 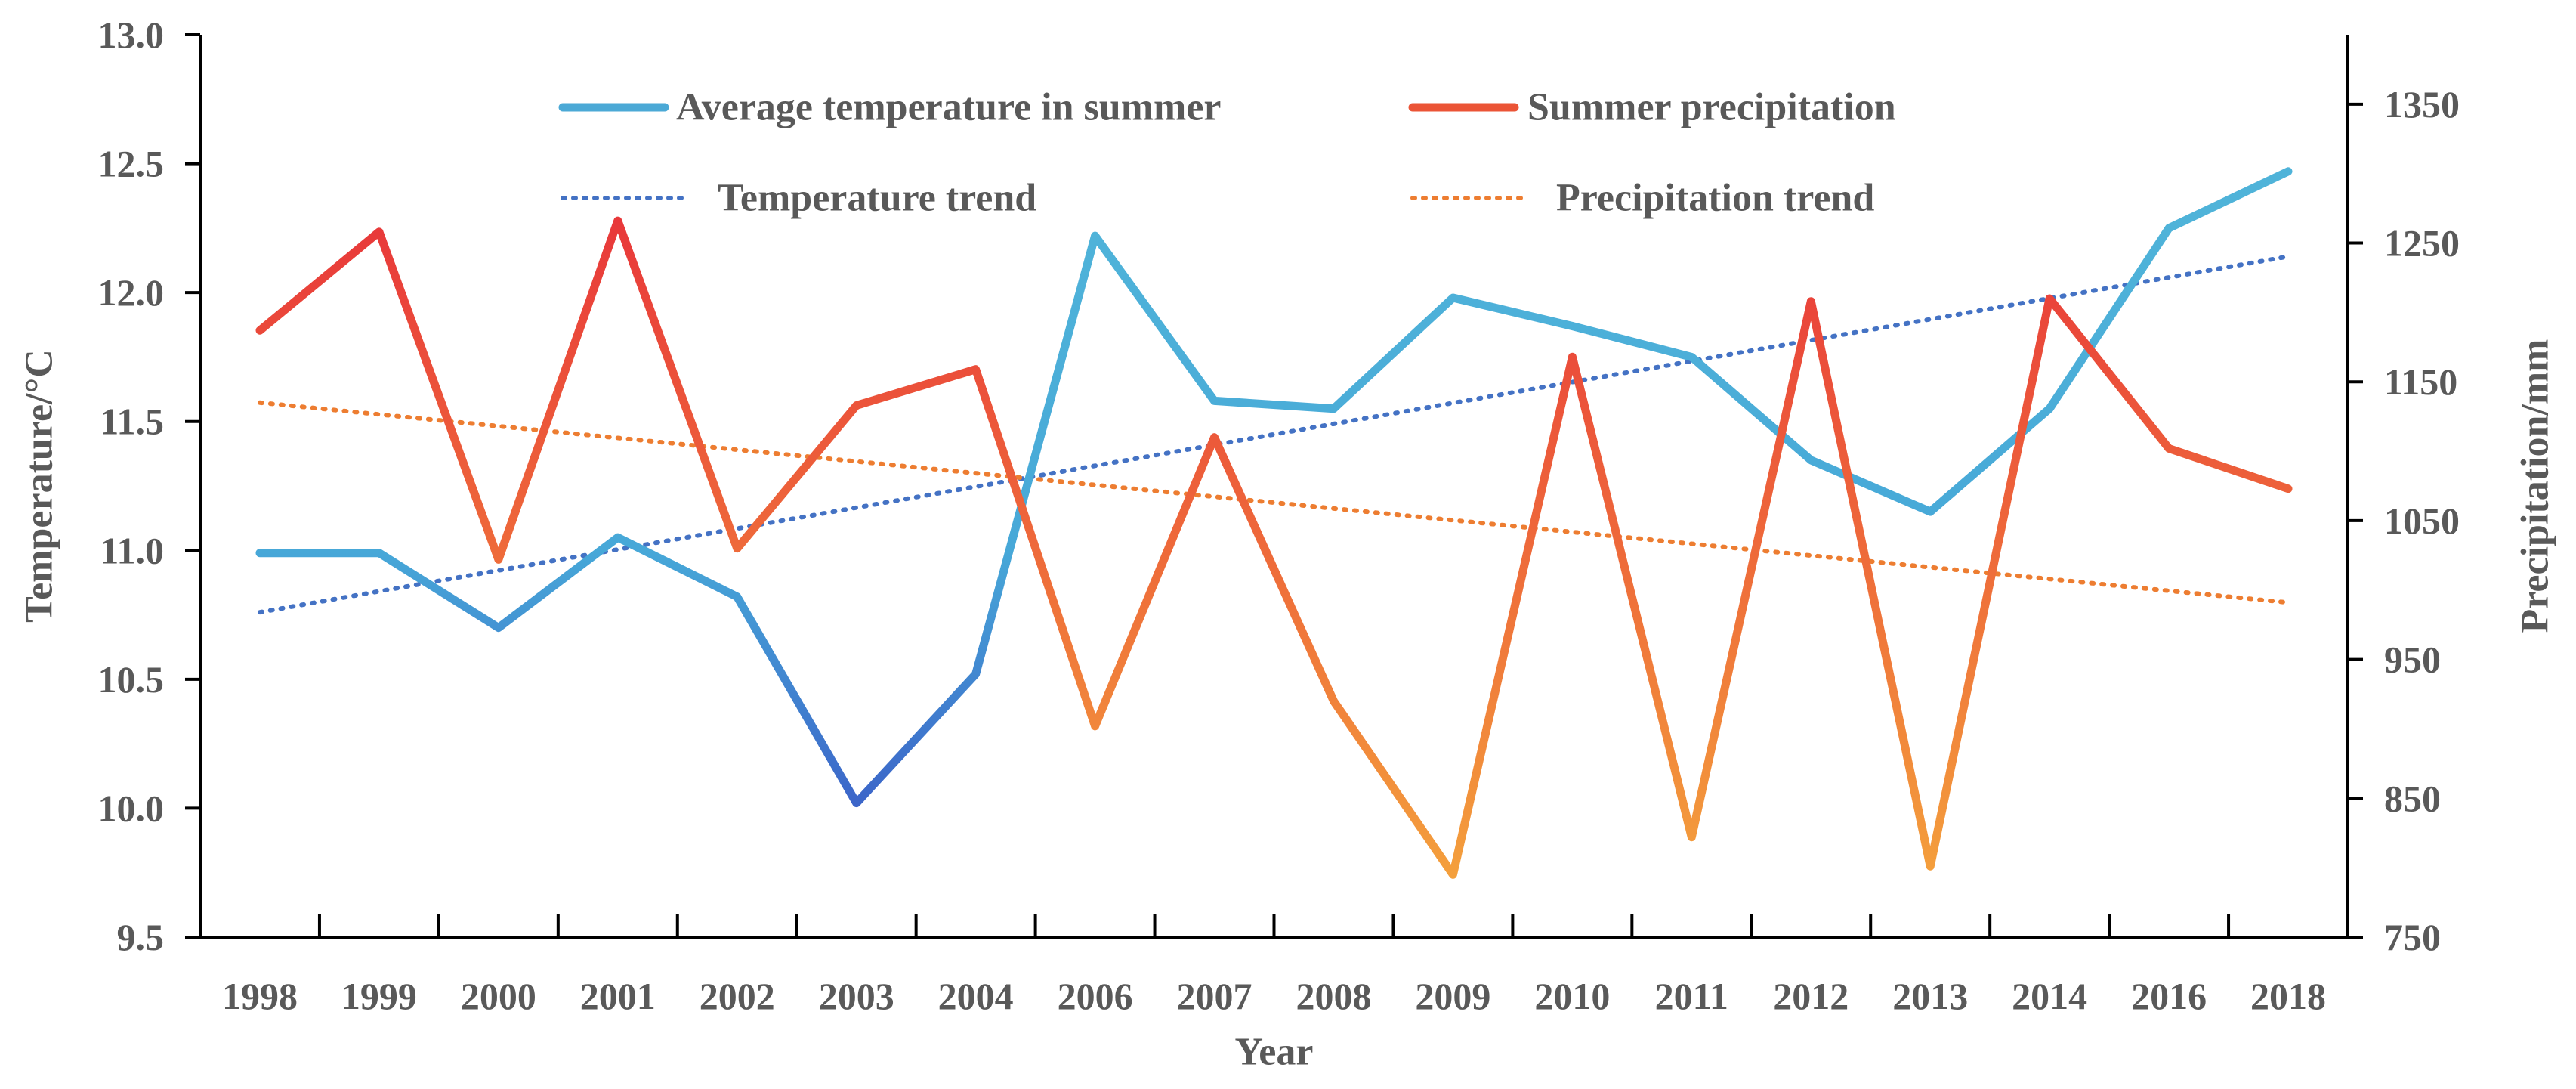 I want to click on y-tick-left: 10.5, so click(x=131, y=680).